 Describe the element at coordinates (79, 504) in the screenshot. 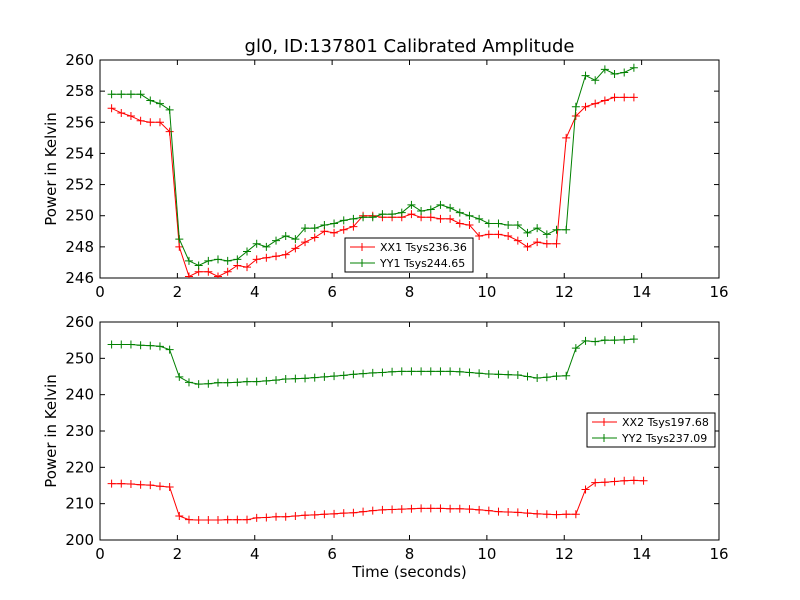

I see `y-tick-label: 210` at that location.